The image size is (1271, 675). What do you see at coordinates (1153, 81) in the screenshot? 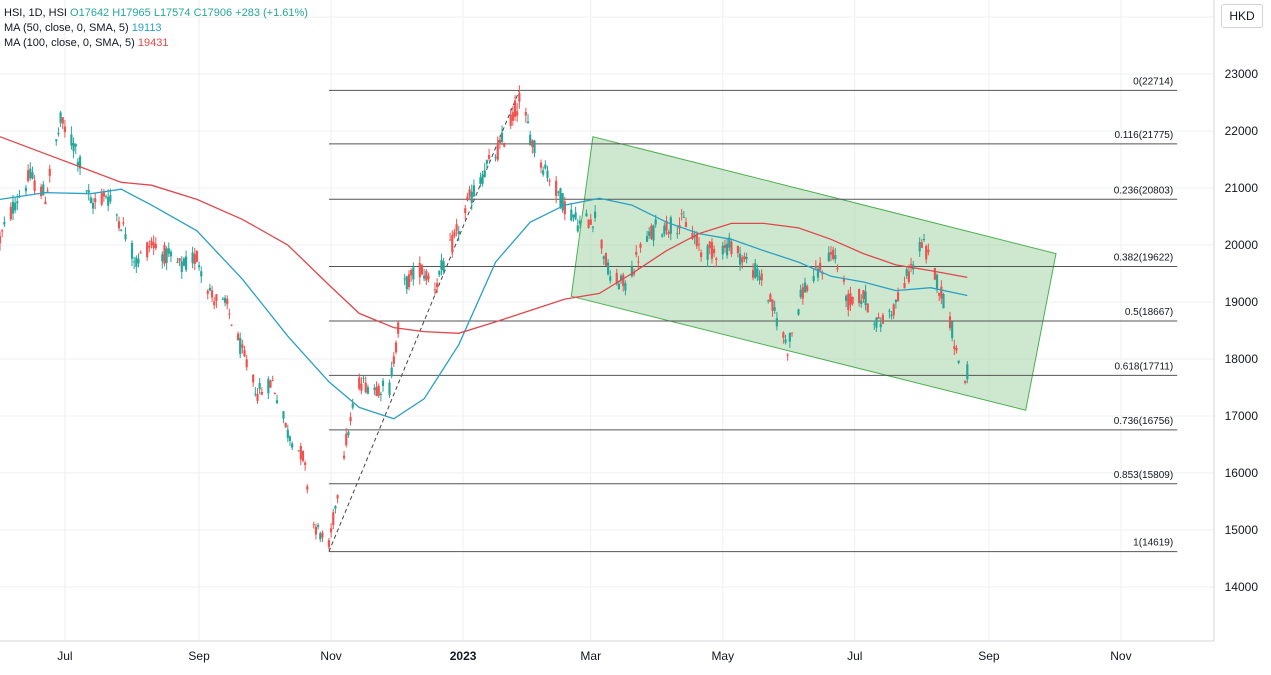
I see `fib-level-label: 0(22714)` at bounding box center [1153, 81].